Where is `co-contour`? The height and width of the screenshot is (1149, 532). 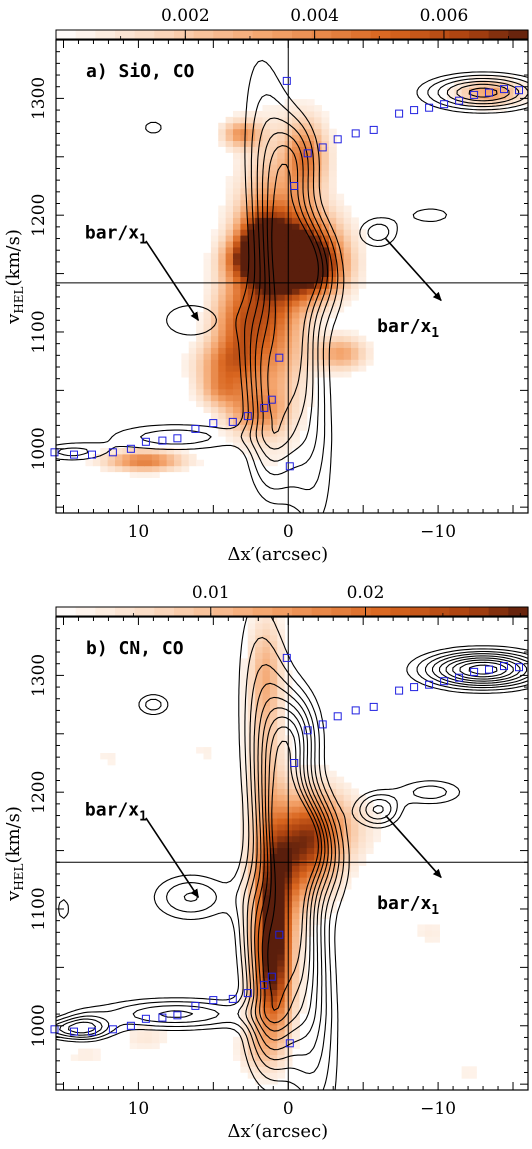
co-contour is located at coordinates (384, 842).